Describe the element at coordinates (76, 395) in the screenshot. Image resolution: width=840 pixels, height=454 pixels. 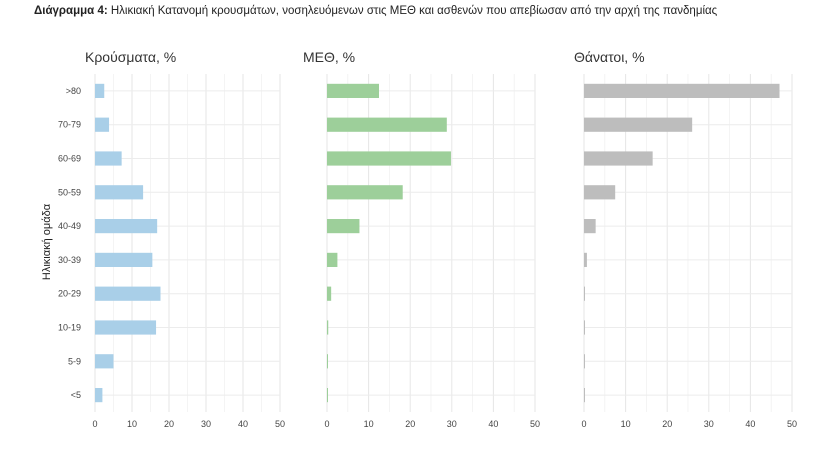
I see `category-label: <5` at that location.